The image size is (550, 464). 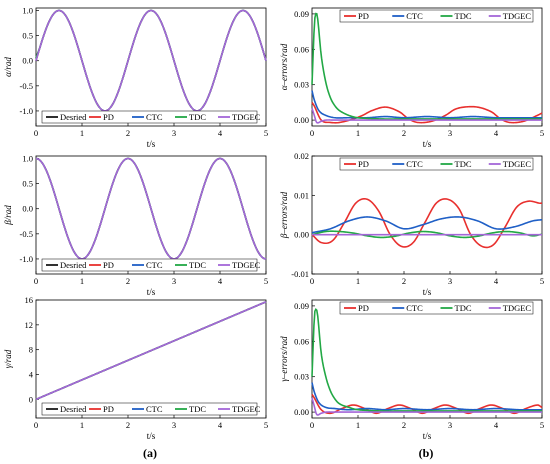 I want to click on x-axis-label-a1: t/s, so click(x=151, y=144).